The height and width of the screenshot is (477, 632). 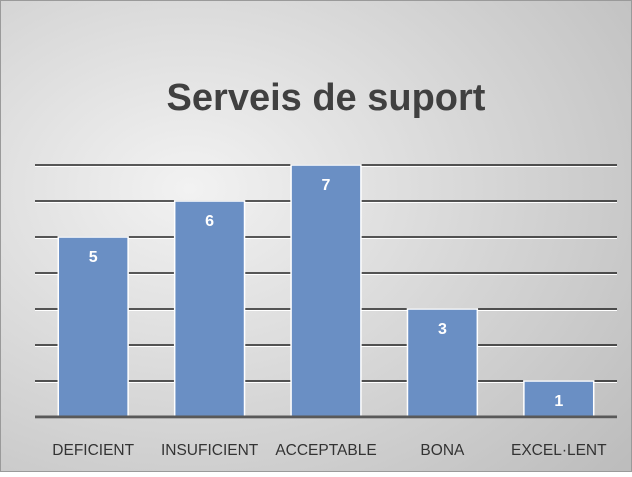 What do you see at coordinates (559, 450) in the screenshot?
I see `x-tick-label: EXCEL·LENT` at bounding box center [559, 450].